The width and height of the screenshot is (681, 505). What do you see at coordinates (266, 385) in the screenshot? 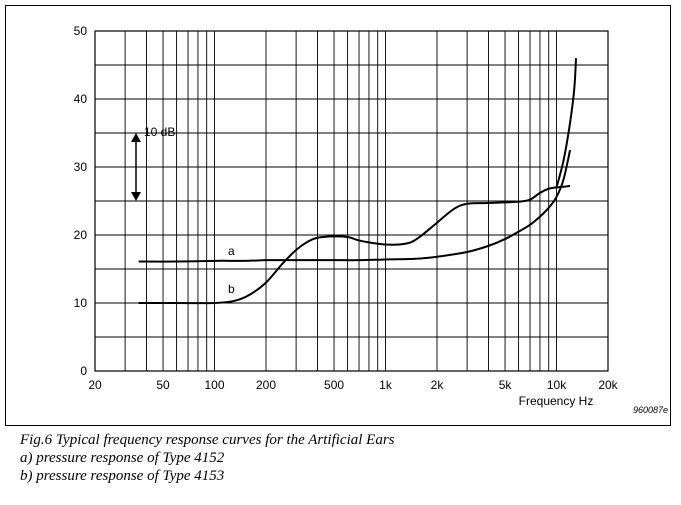
I see `x-tick-label: 200` at bounding box center [266, 385].